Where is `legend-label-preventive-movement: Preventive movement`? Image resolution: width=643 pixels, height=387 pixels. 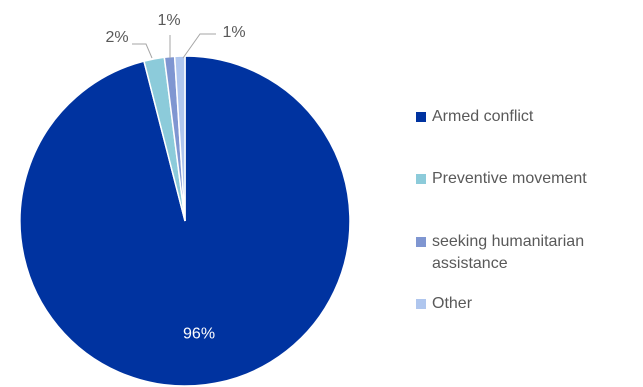
legend-label-preventive-movement: Preventive movement is located at coordinates (509, 178).